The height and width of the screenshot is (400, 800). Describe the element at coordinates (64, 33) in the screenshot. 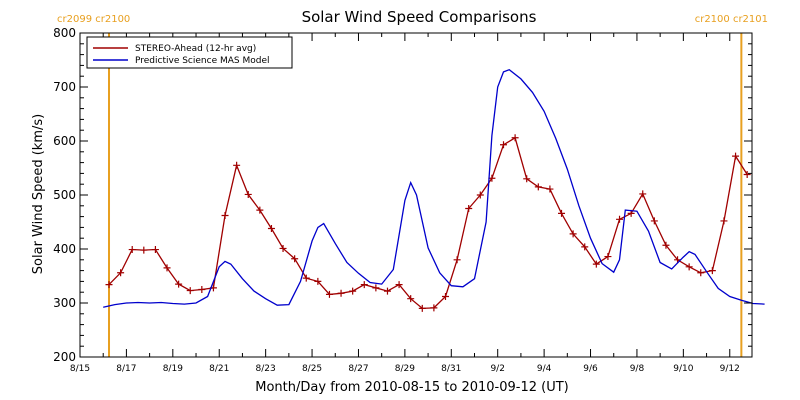

I see `y-tick-label: 800` at that location.